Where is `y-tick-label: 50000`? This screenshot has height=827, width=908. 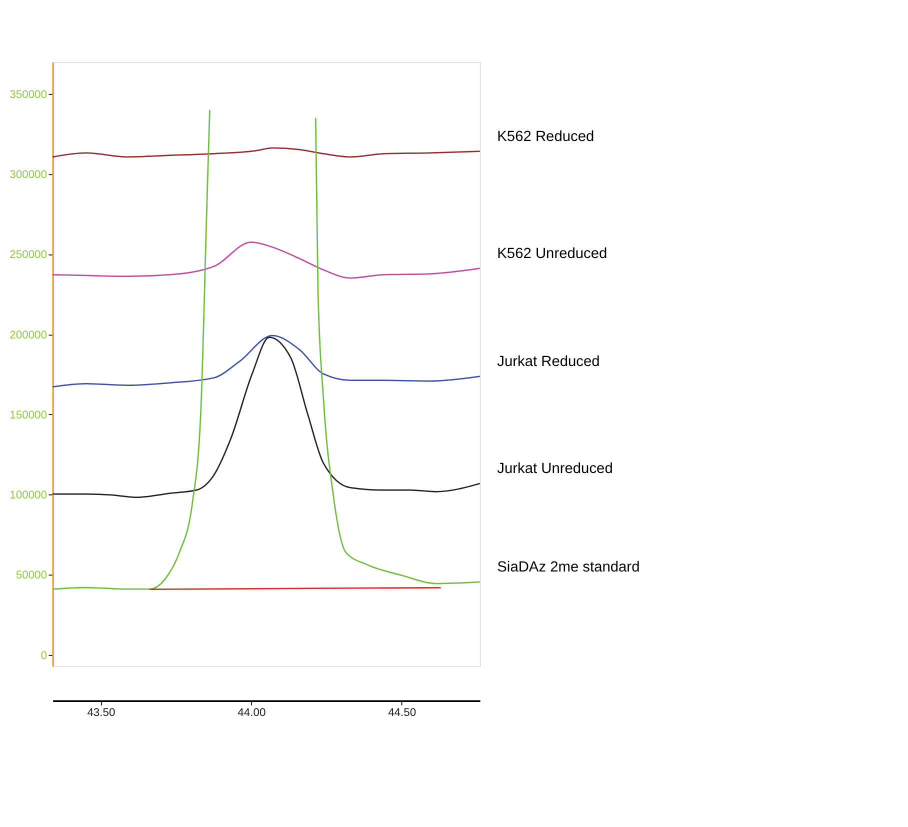 y-tick-label: 50000 is located at coordinates (32, 576).